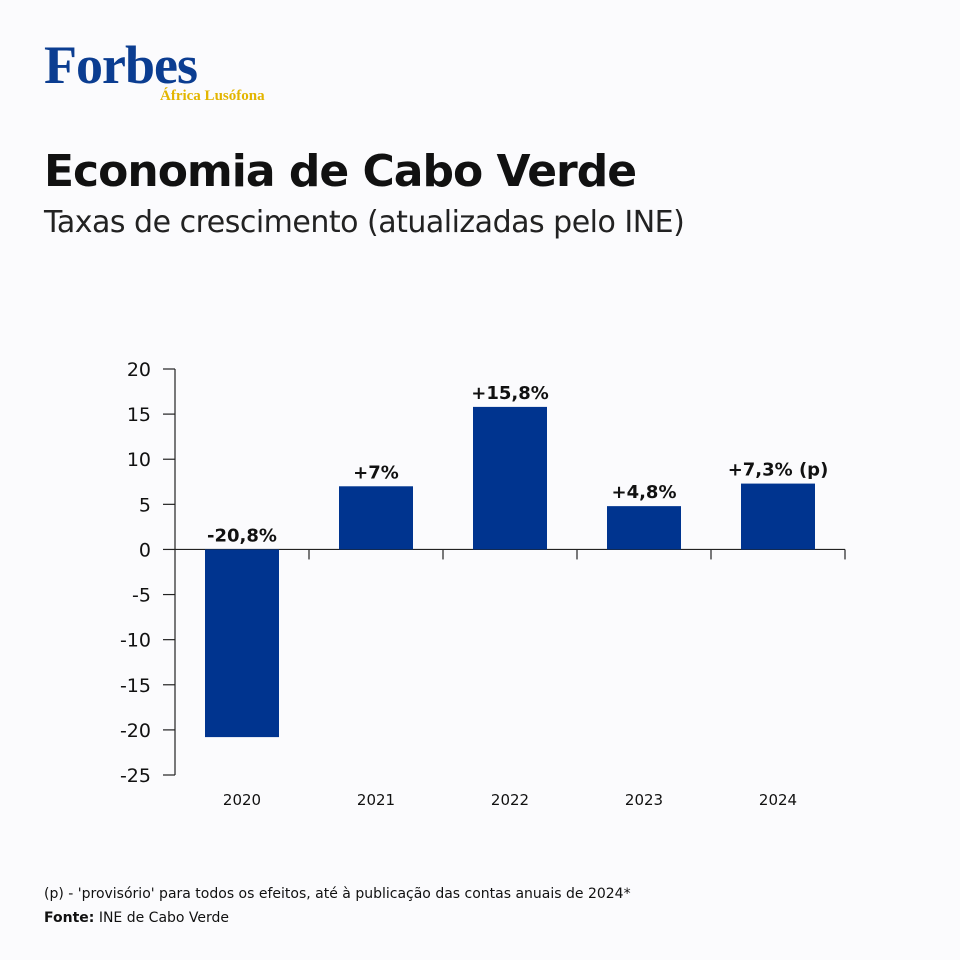 The height and width of the screenshot is (960, 960). What do you see at coordinates (69, 918) in the screenshot?
I see `source-label: Fonte:` at bounding box center [69, 918].